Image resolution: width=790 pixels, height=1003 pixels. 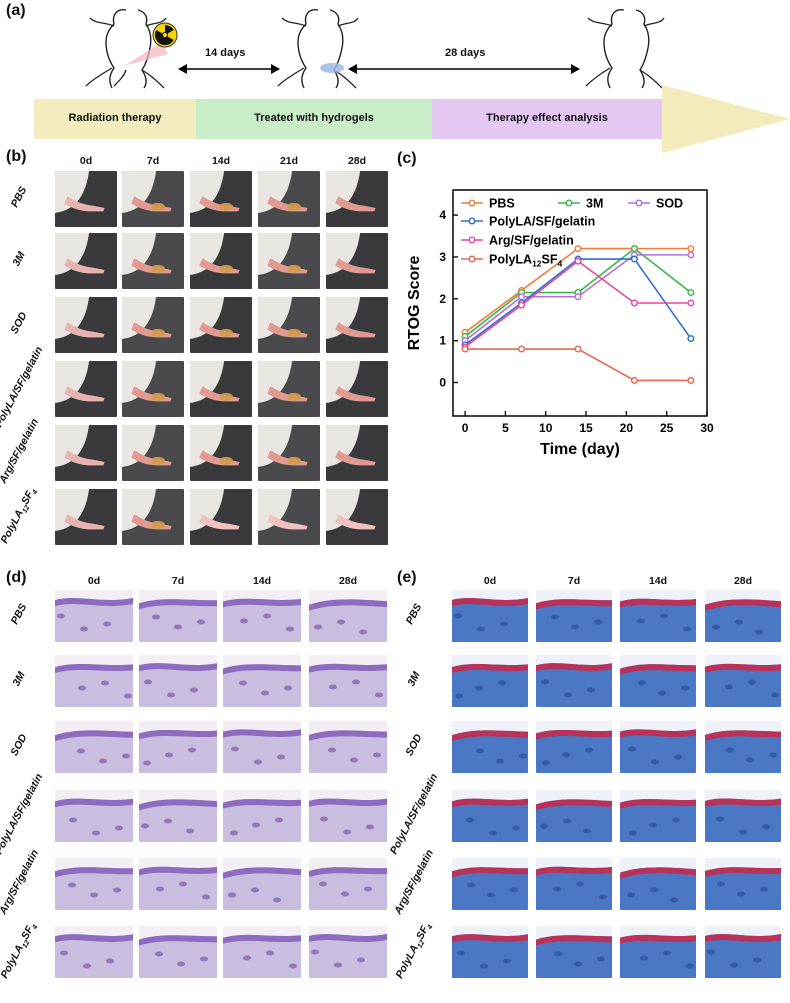 I want to click on photo-day-label-0d: 0d, so click(x=86, y=161).